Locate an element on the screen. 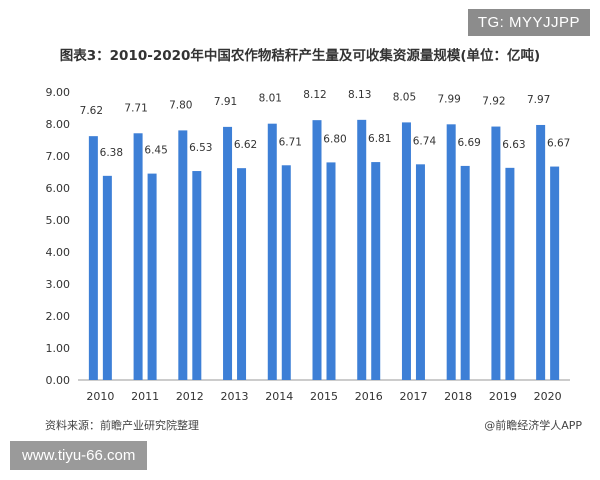  x-tick-label: 2014 is located at coordinates (279, 396).